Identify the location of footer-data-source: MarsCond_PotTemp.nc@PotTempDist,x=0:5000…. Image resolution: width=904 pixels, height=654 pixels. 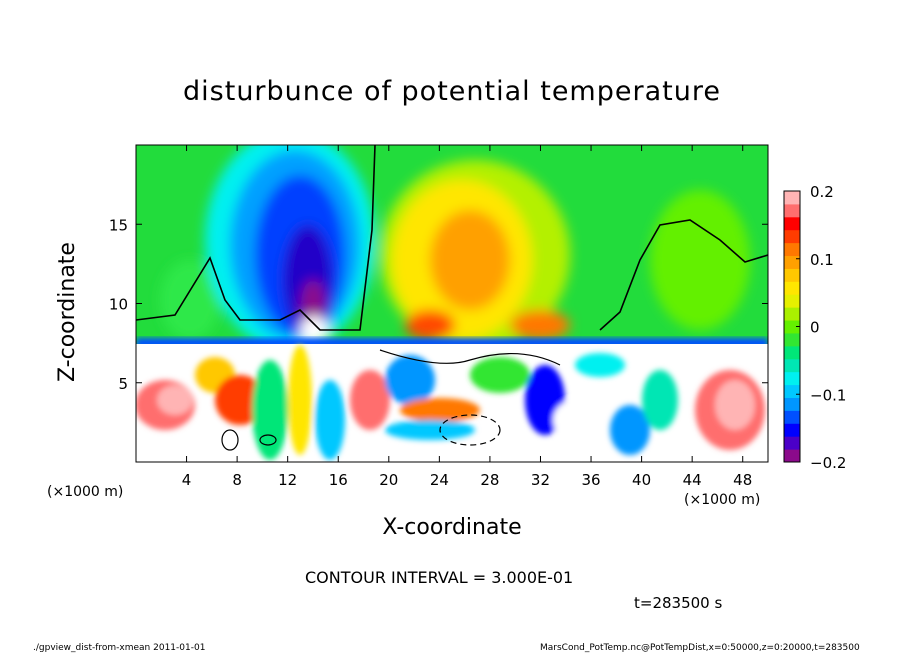
(700, 648).